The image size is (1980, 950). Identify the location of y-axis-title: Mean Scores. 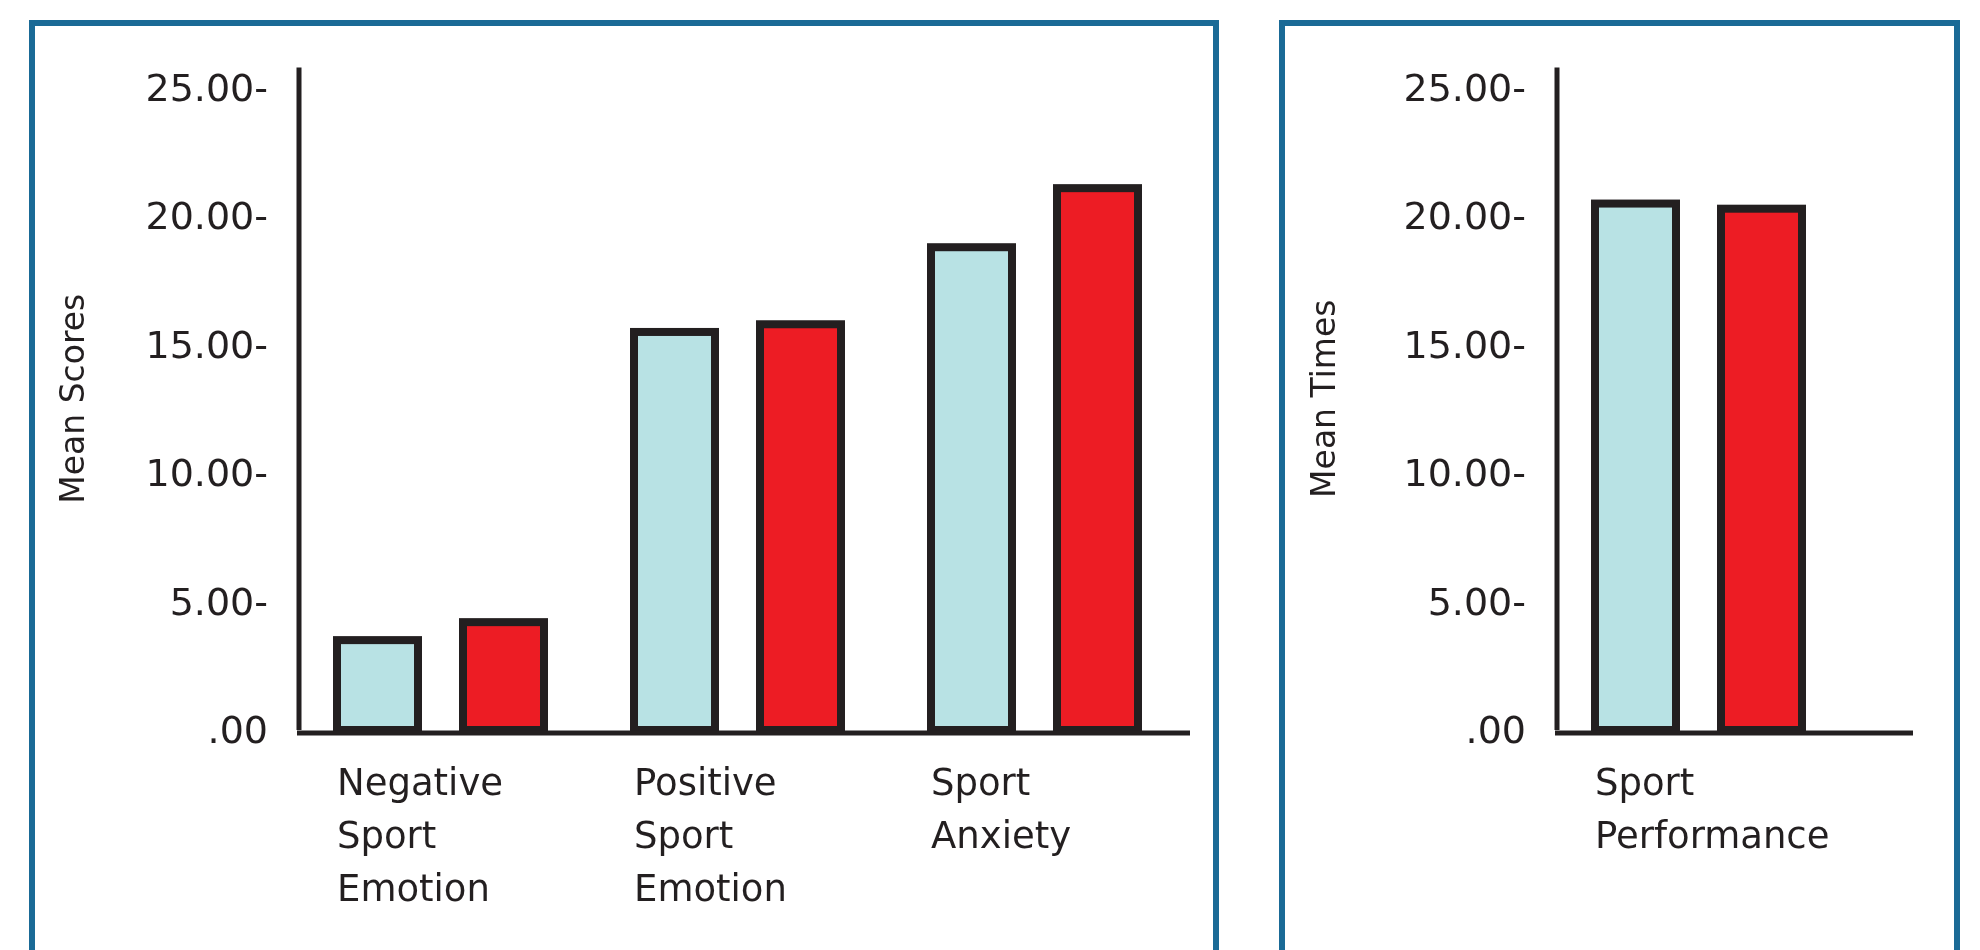
(72, 398).